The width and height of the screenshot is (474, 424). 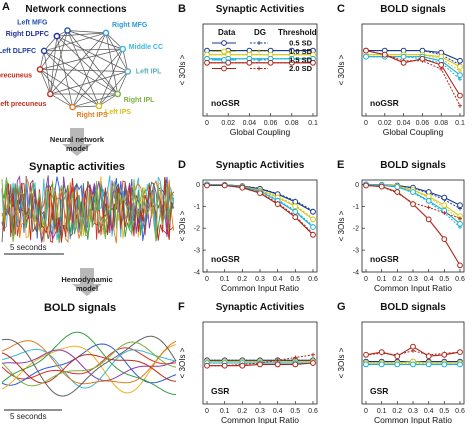 What do you see at coordinates (28, 416) in the screenshot?
I see `scale-label-2: 5 seconds` at bounding box center [28, 416].